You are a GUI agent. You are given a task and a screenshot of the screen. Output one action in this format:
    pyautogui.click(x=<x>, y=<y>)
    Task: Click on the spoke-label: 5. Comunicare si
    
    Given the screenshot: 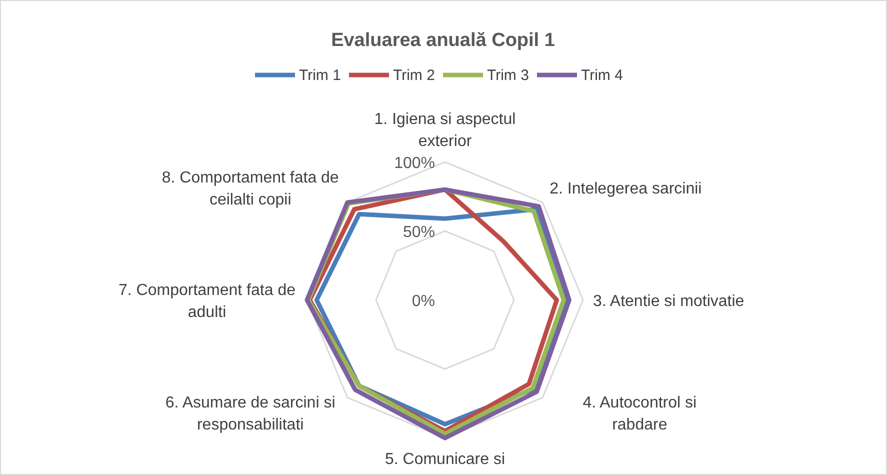 What is the action you would take?
    pyautogui.click(x=445, y=459)
    